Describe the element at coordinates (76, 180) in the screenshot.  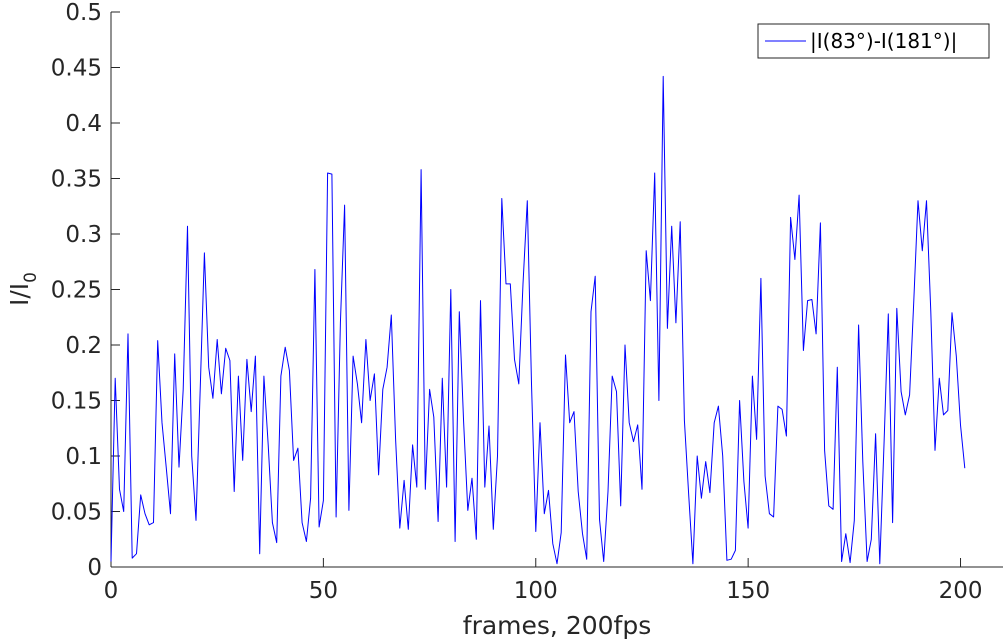
I see `y-tick-label: 0.35` at that location.